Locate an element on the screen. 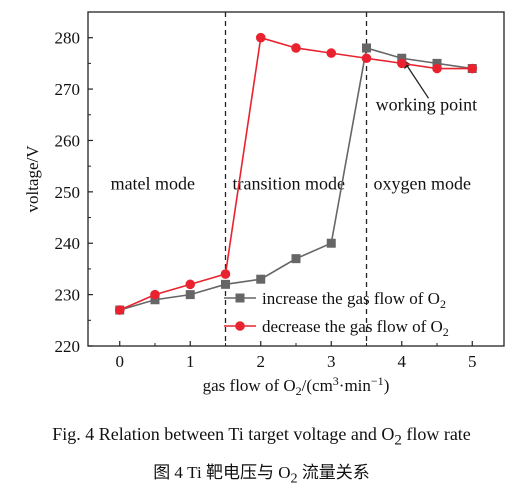 The width and height of the screenshot is (523, 491). y-tick-label: 260 is located at coordinates (68, 140).